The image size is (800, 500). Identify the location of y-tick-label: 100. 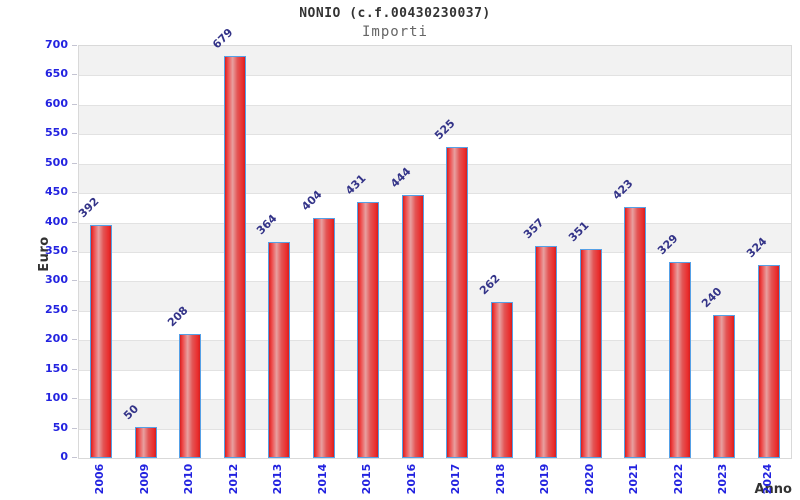
(56, 398).